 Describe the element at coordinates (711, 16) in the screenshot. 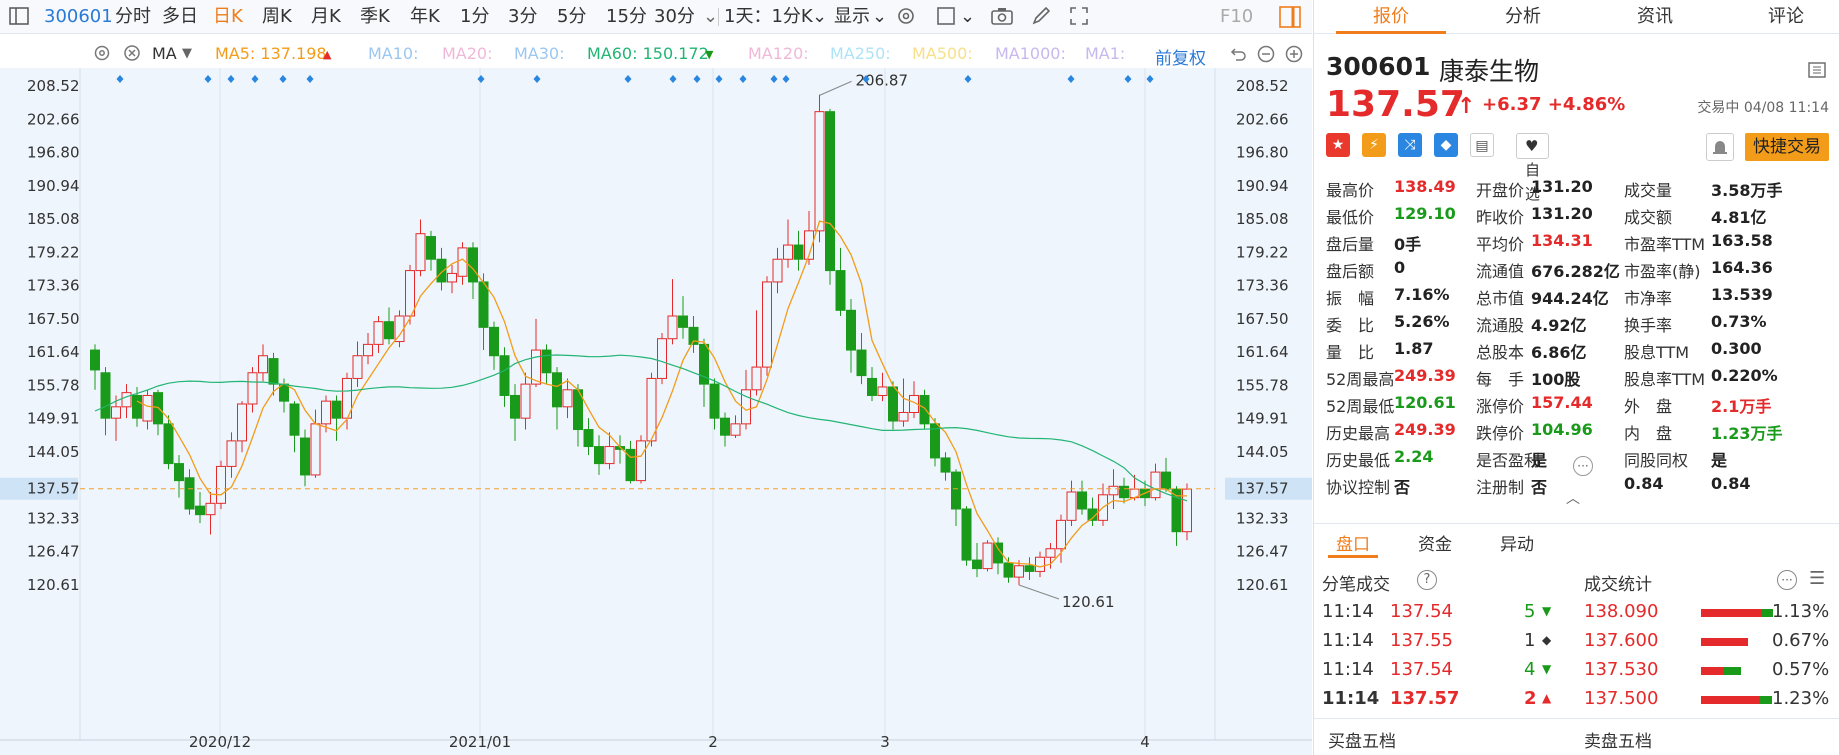

I see `period-more-chevron-icon: ⌄` at that location.